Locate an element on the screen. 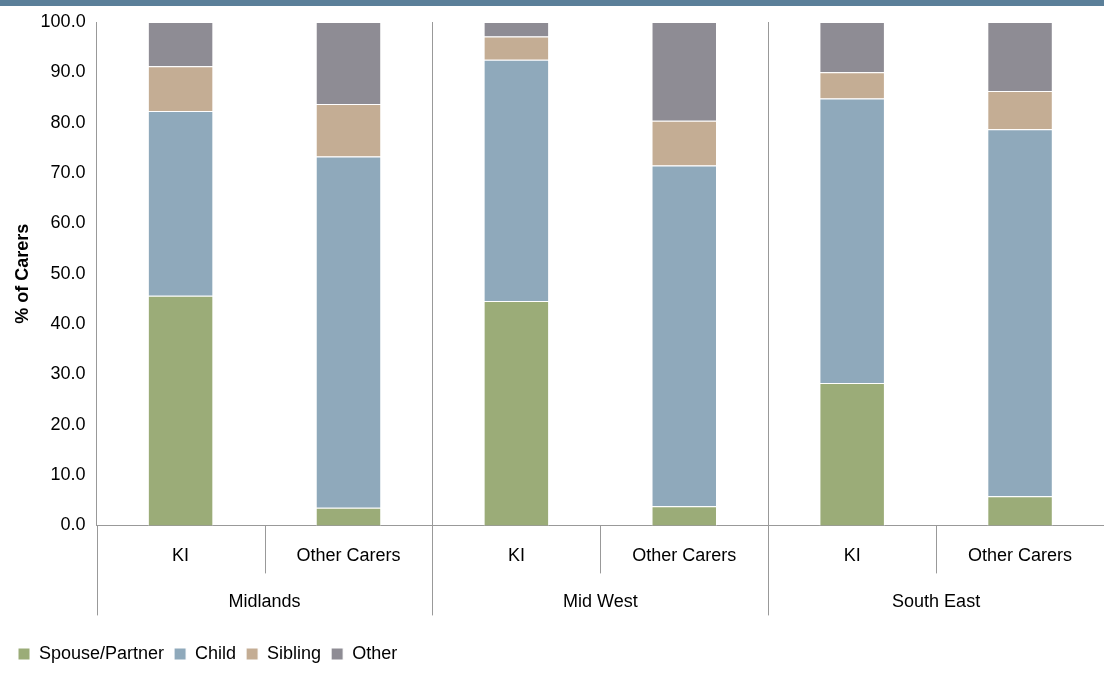 The image size is (1104, 673). legend-label: Other is located at coordinates (375, 652).